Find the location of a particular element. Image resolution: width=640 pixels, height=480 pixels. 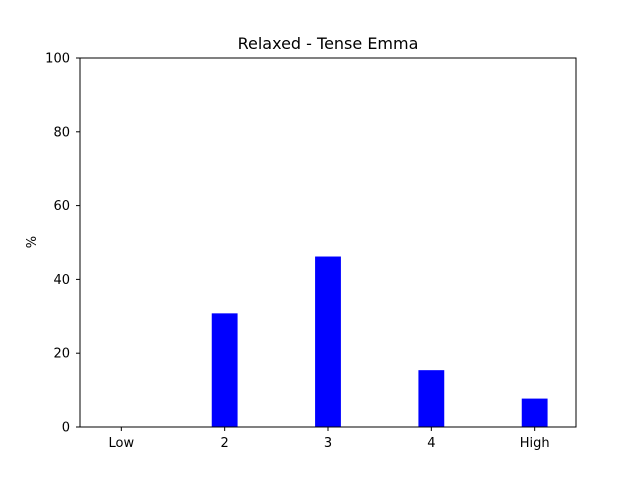

x-tick-label: 2 is located at coordinates (225, 443).